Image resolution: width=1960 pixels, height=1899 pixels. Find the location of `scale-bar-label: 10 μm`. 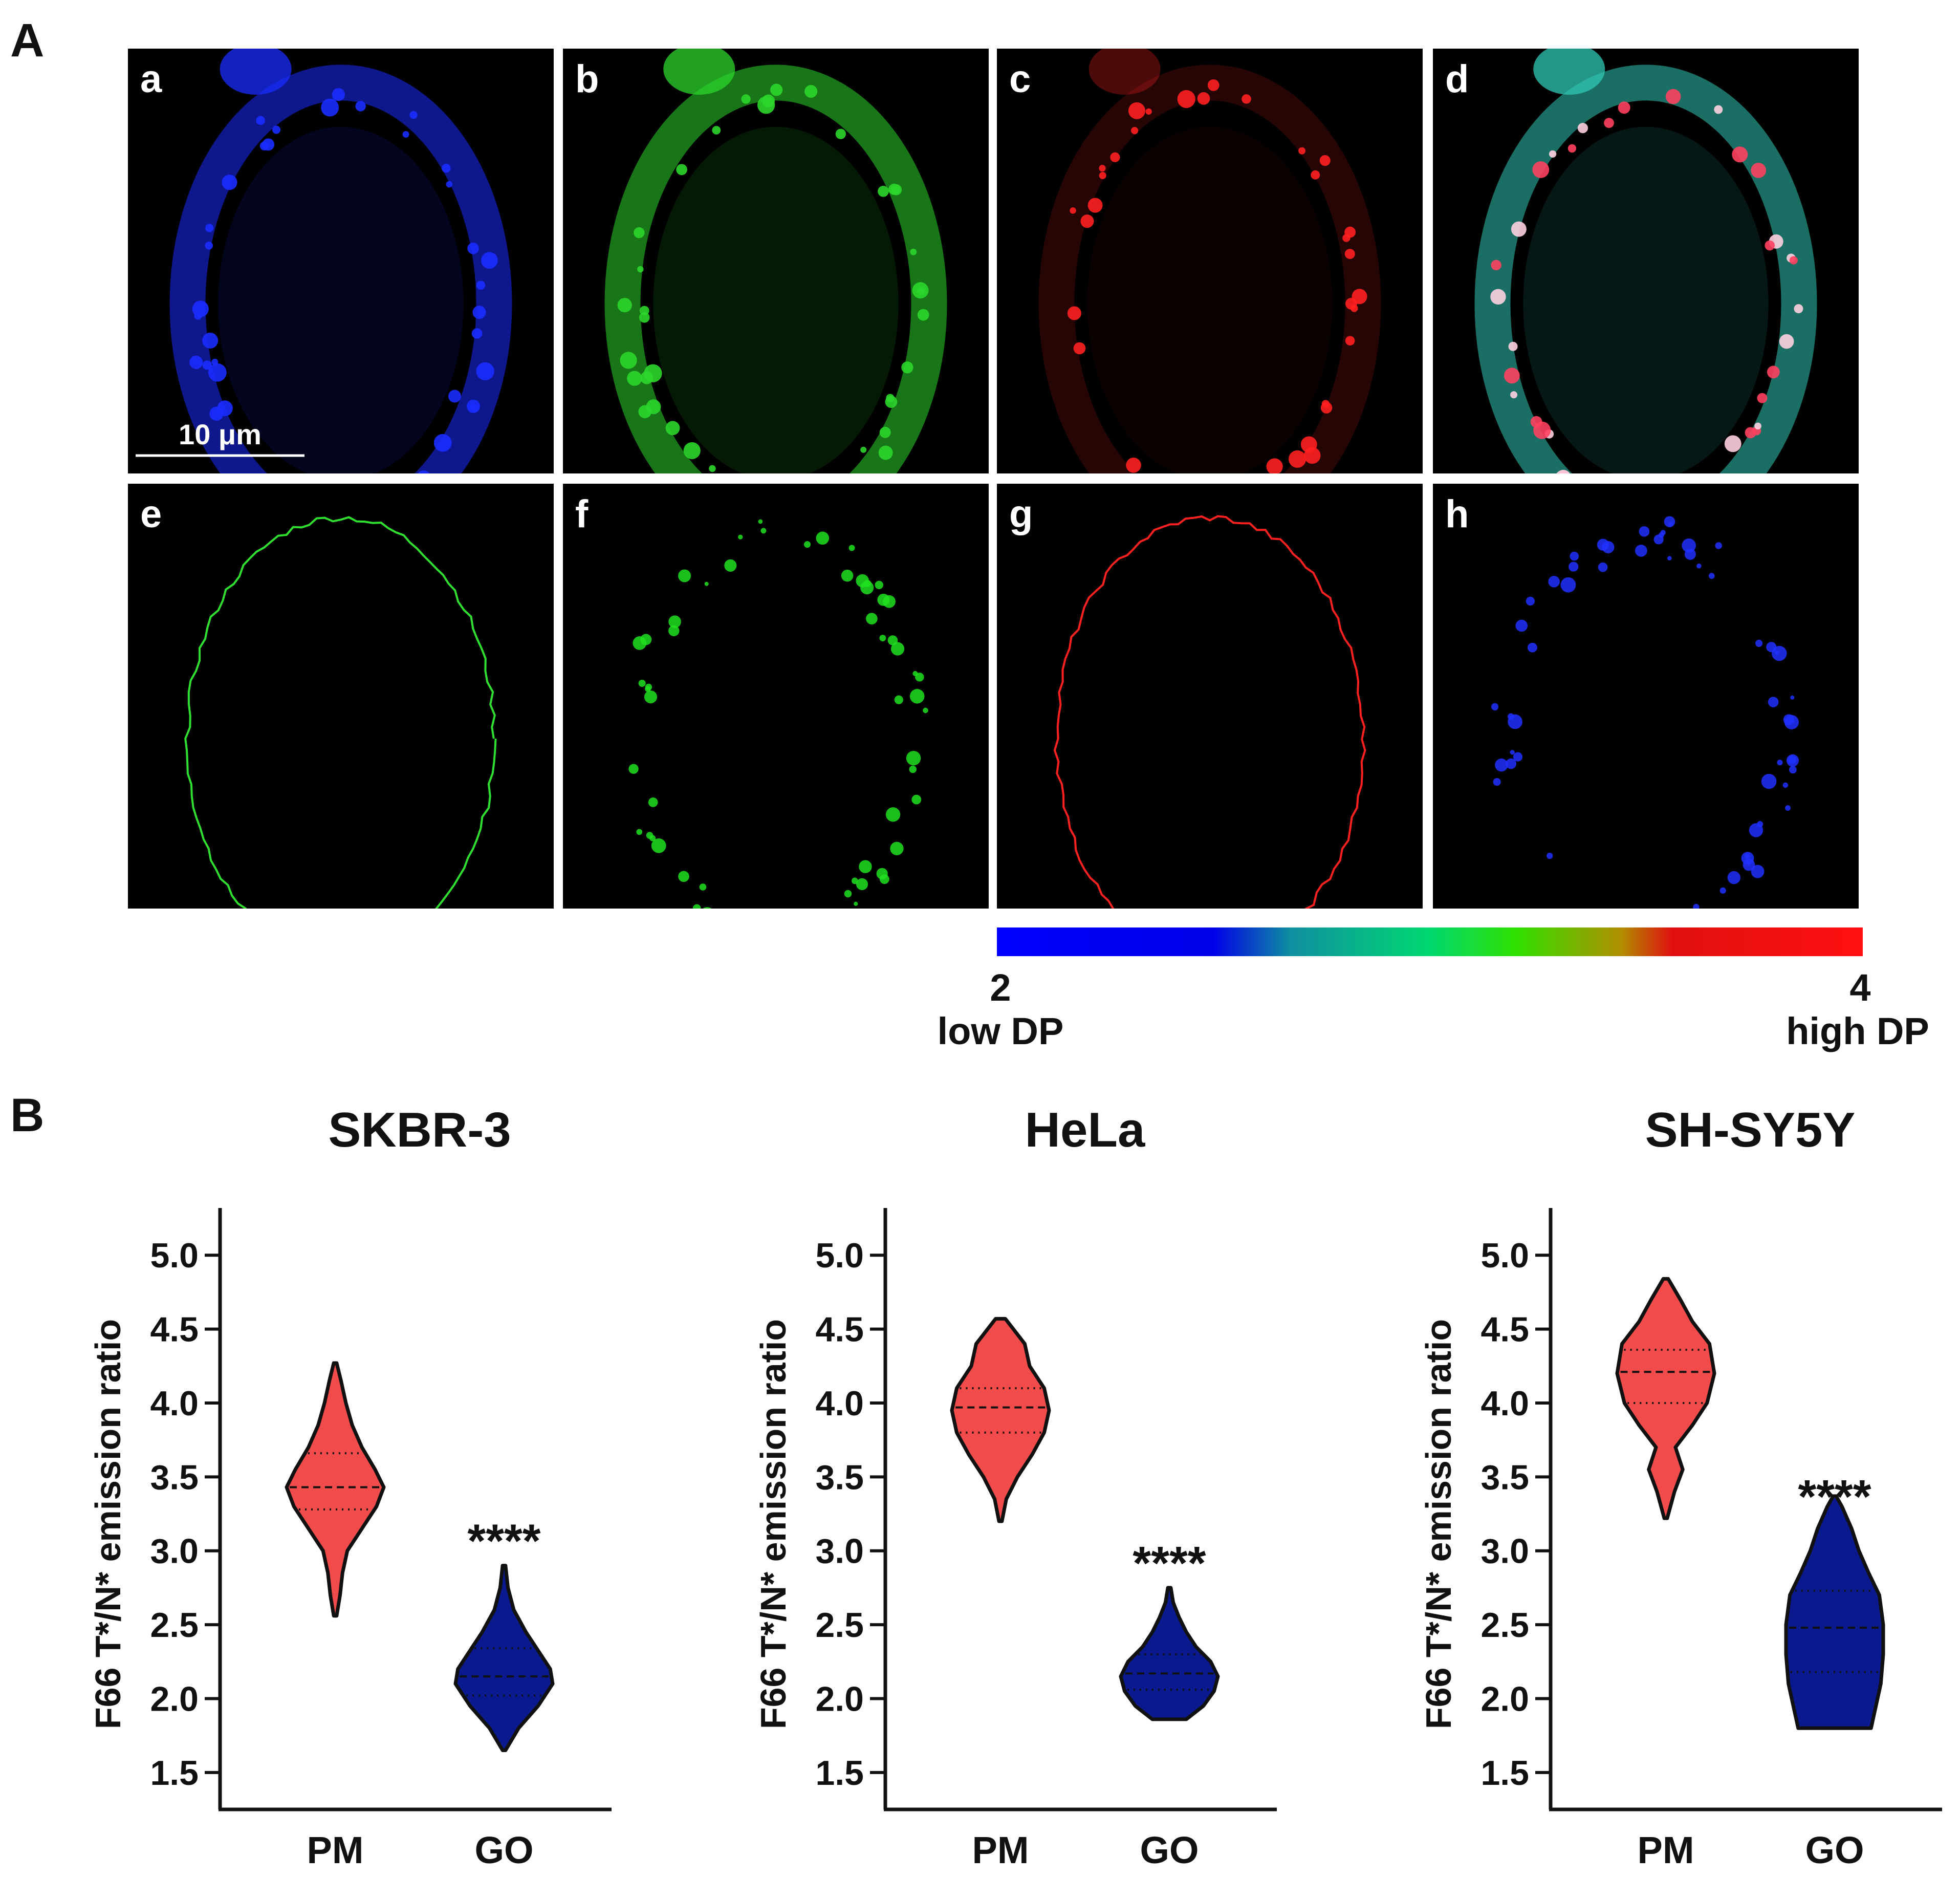

scale-bar-label: 10 μm is located at coordinates (220, 434).